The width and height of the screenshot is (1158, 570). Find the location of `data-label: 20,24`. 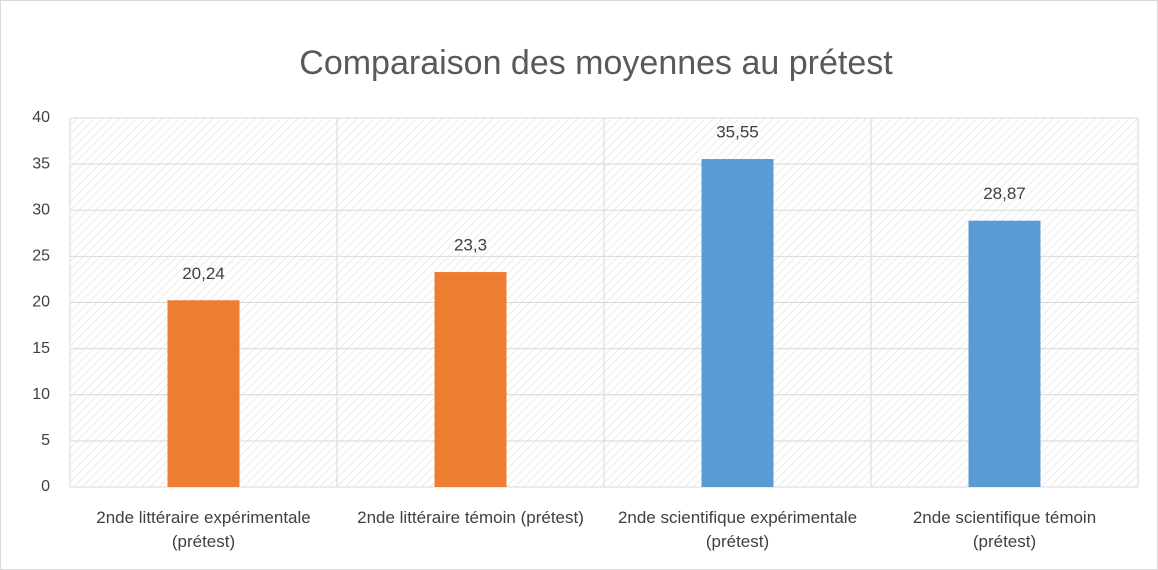

data-label: 20,24 is located at coordinates (203, 273).